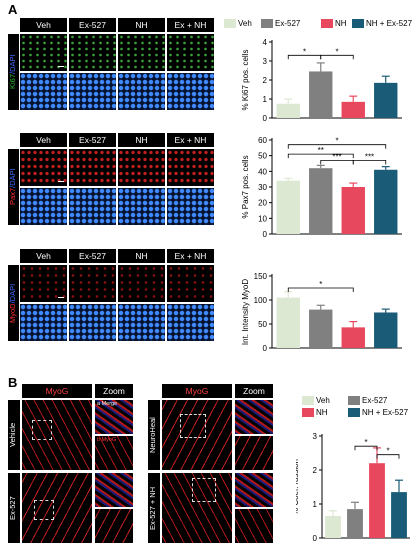 The width and height of the screenshot is (418, 550). Describe the element at coordinates (353, 487) in the screenshot. I see `chart-fusion: 0 1 2 3 % Coef. fussion * *` at that location.